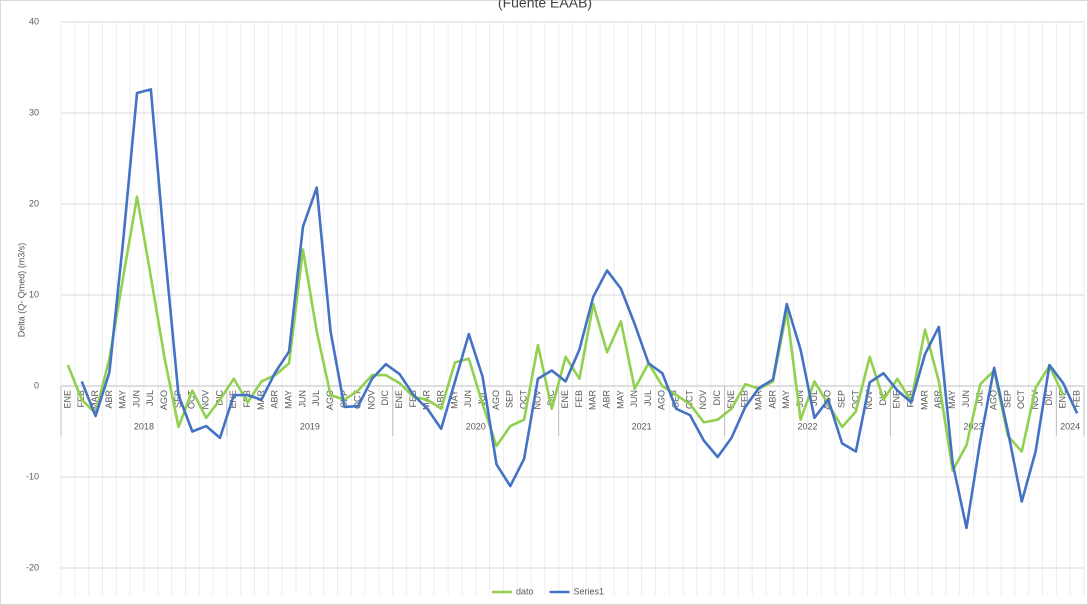  What do you see at coordinates (1070, 426) in the screenshot?
I see `year-label: 2024` at bounding box center [1070, 426].